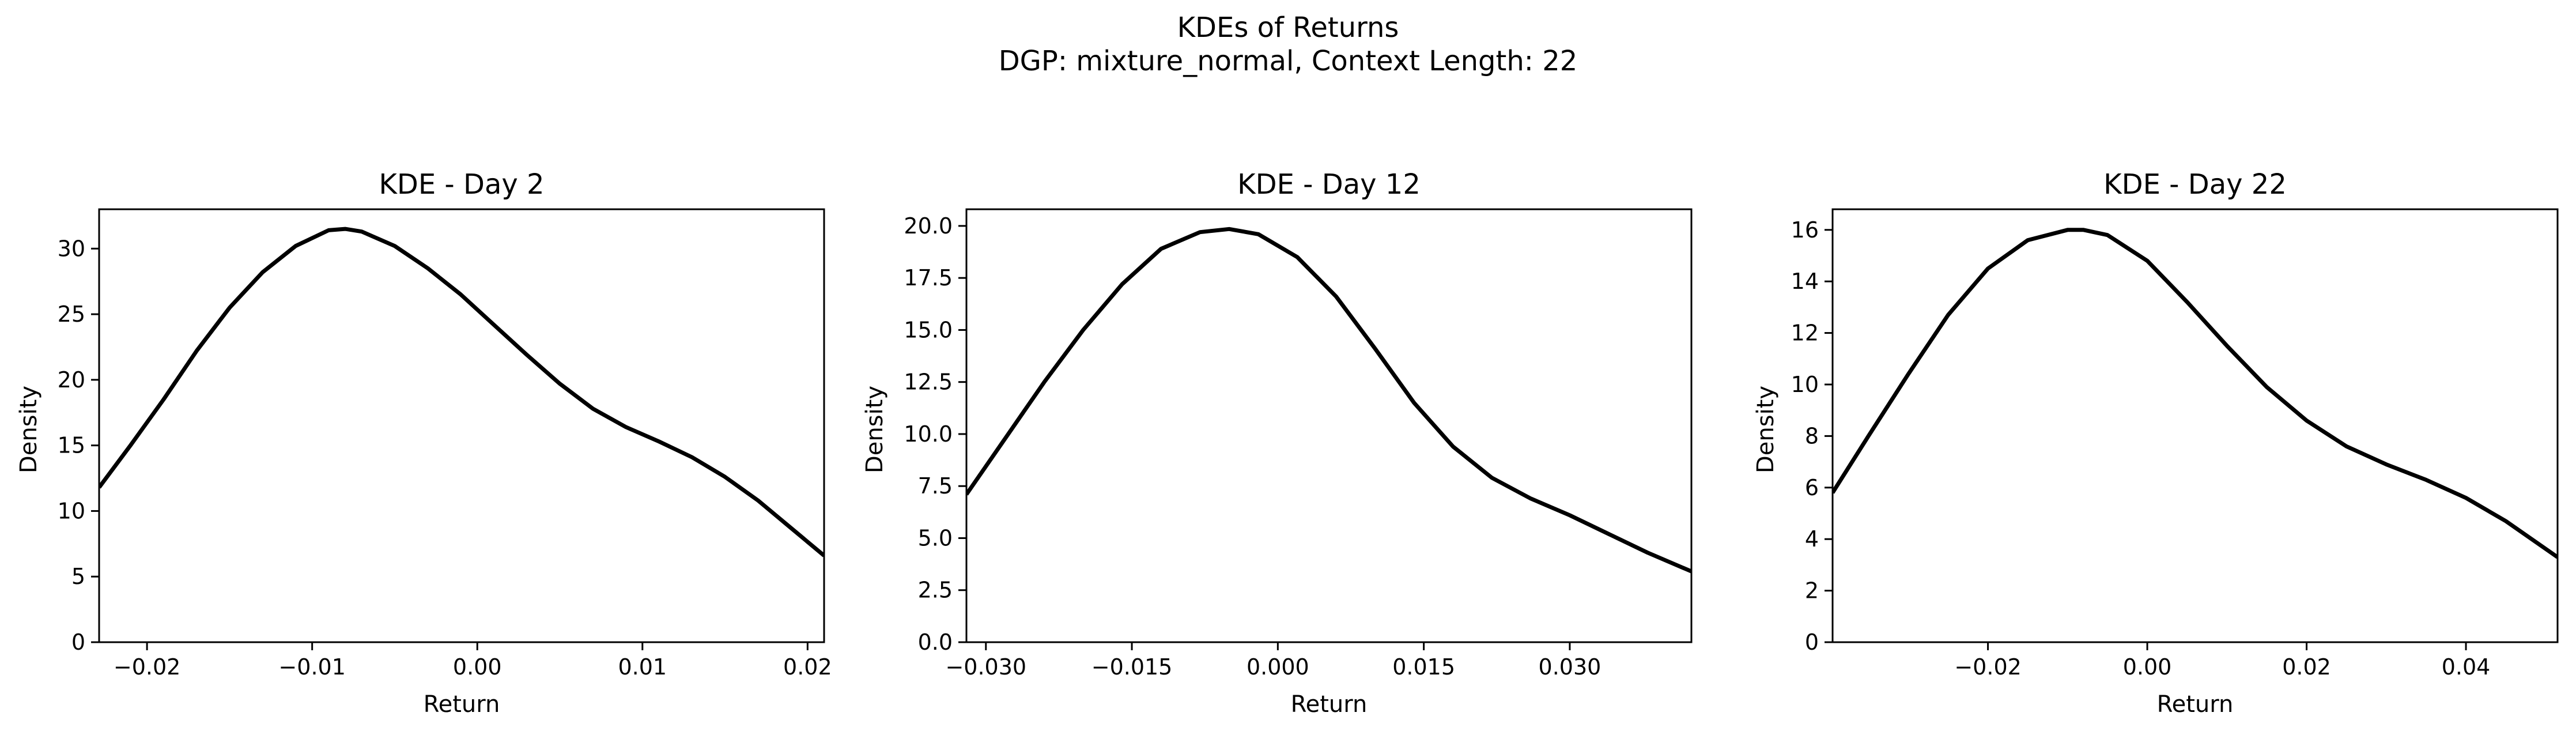  What do you see at coordinates (1288, 61) in the screenshot?
I see `figure-subtitle: DGP: mixture_normal, Context Length: 22` at bounding box center [1288, 61].